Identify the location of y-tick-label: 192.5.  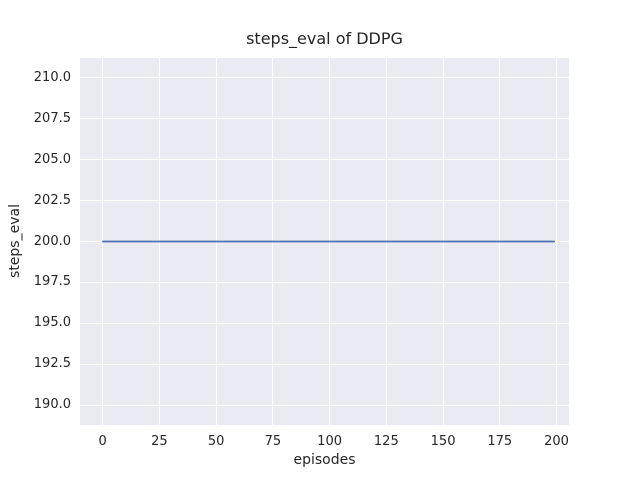
(52, 364).